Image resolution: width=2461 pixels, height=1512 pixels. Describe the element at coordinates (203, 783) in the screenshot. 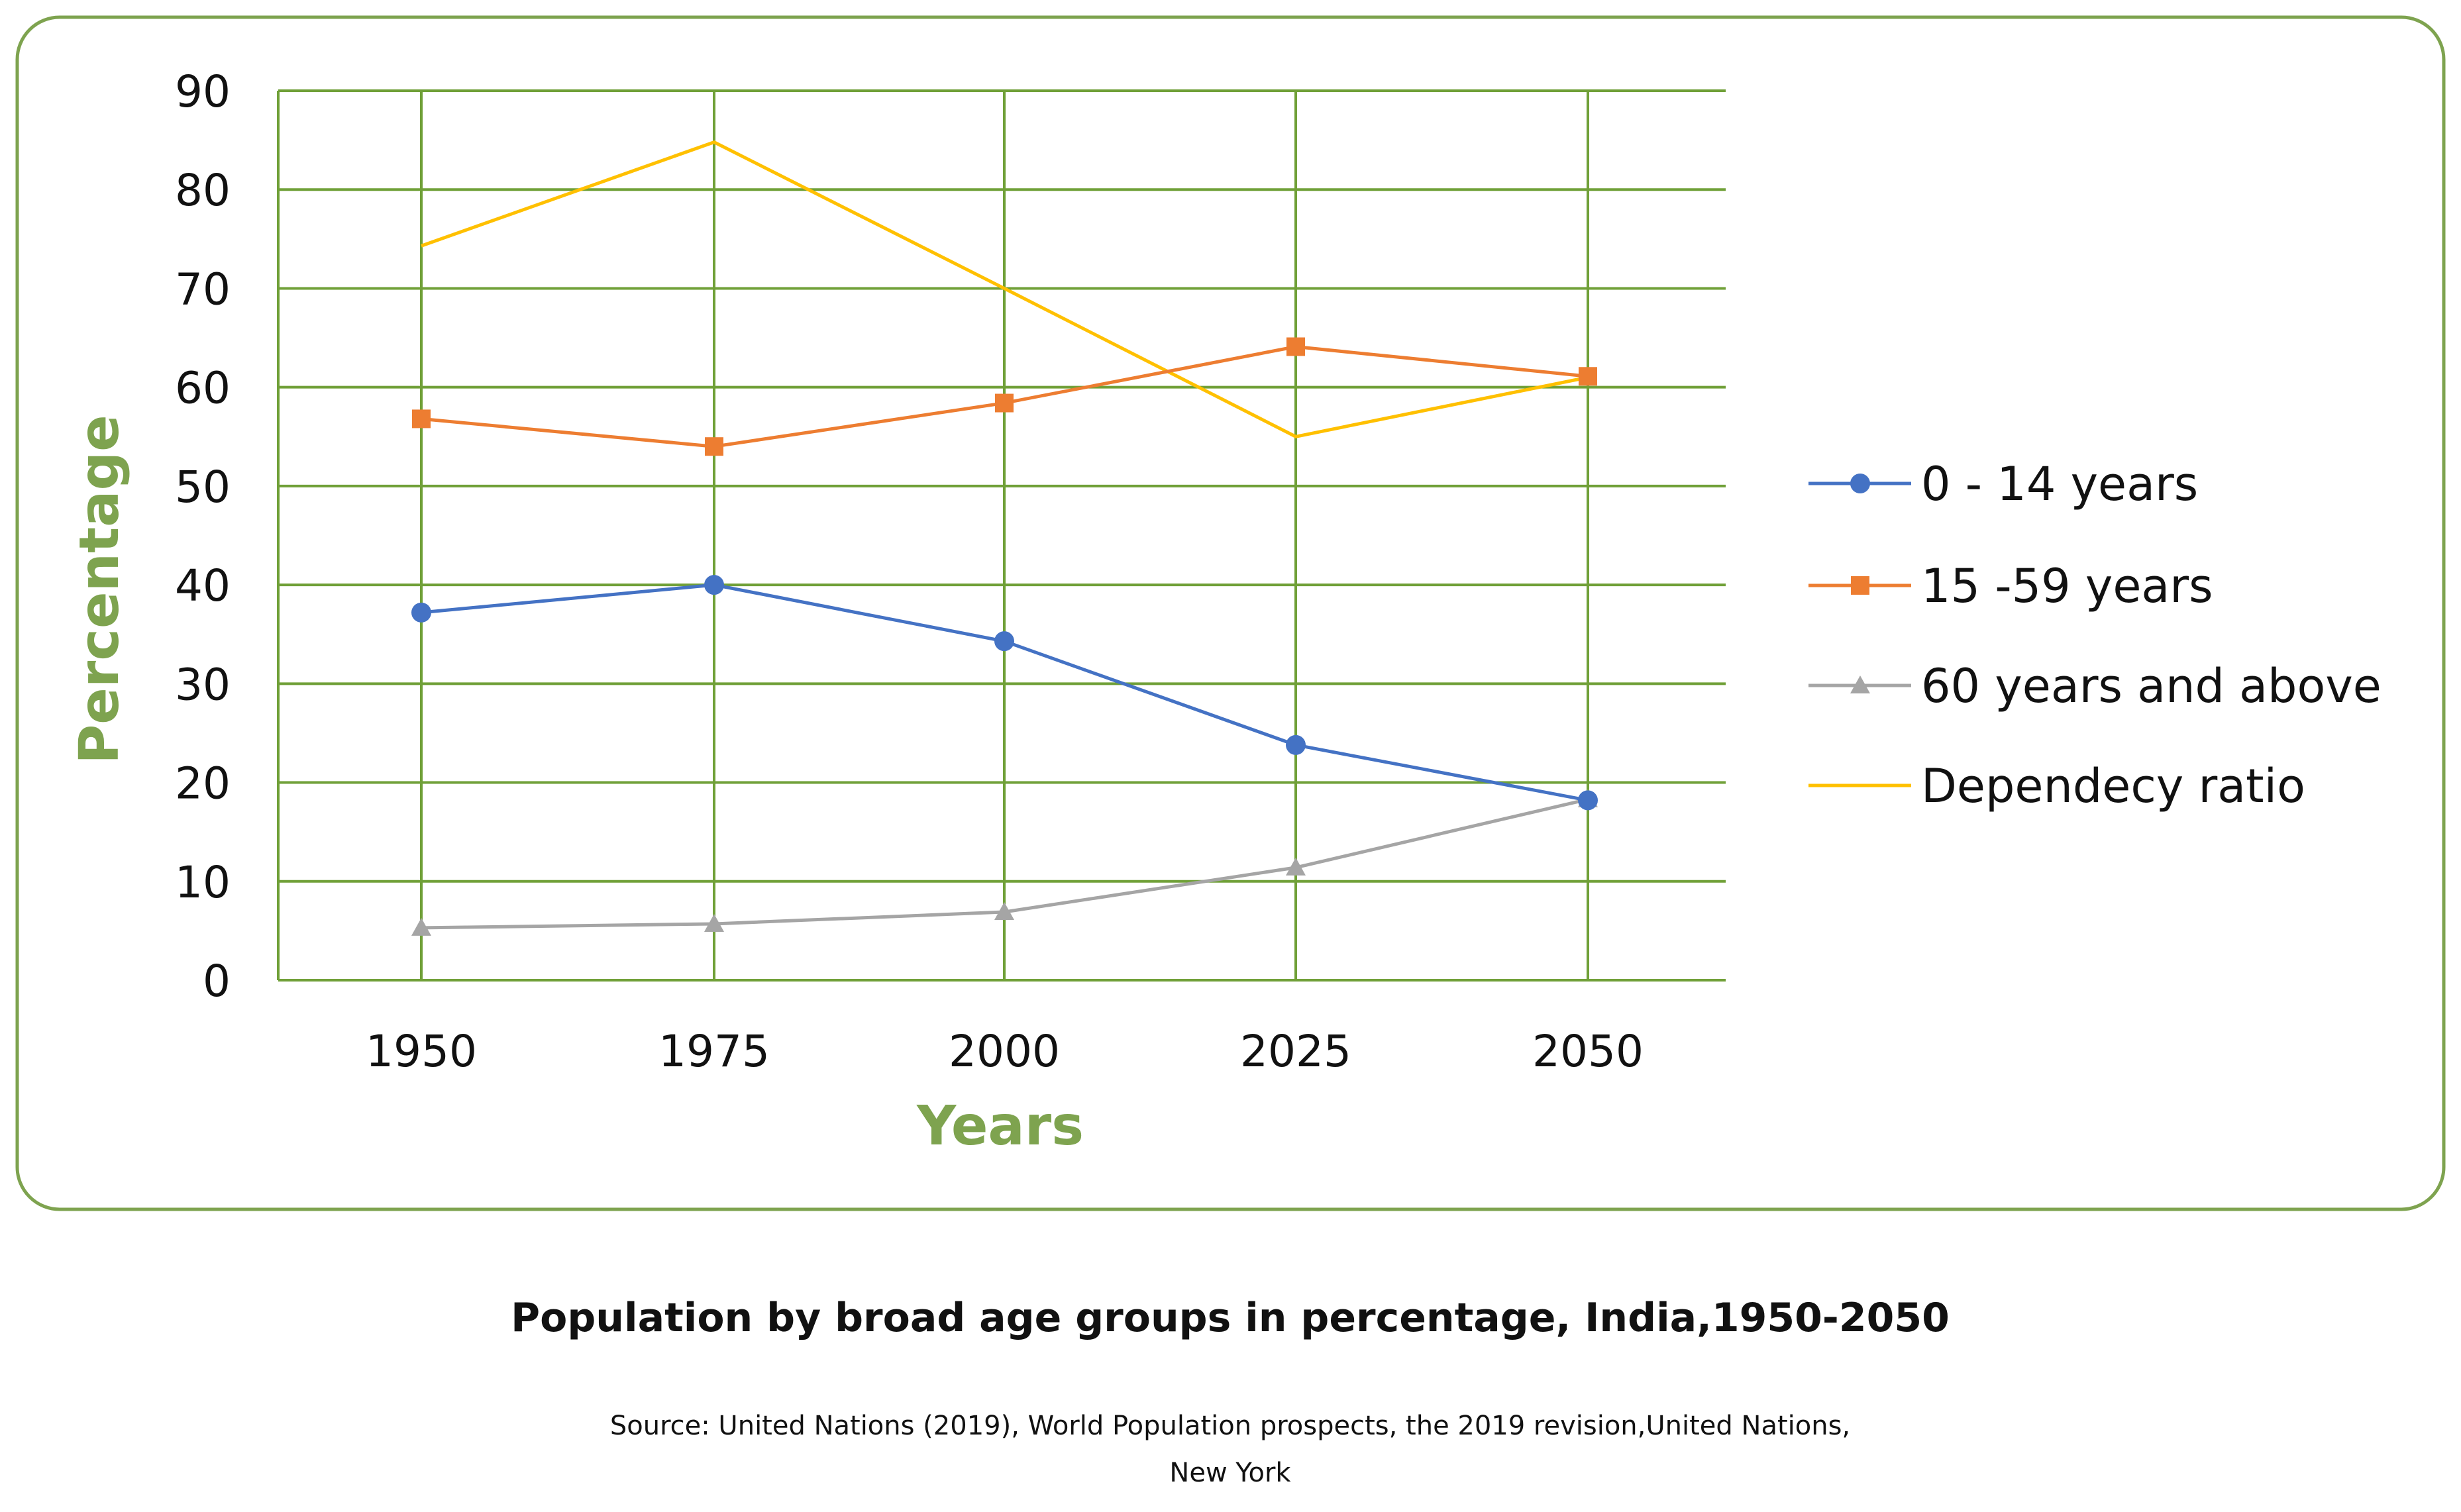

I see `y-tick-label: 20` at that location.